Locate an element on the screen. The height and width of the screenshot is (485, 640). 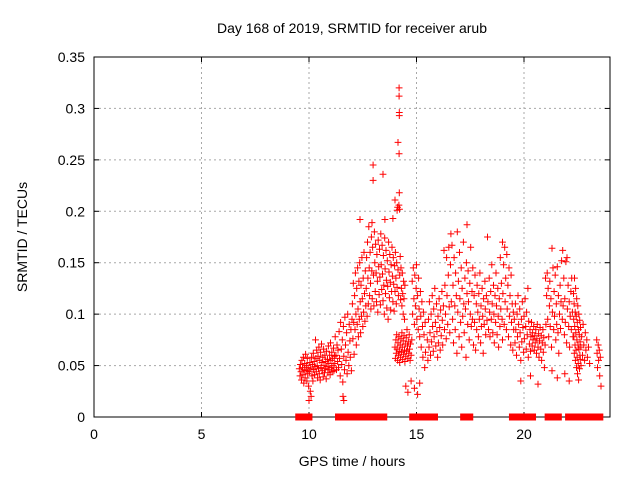
x-axis-label: GPS time / hours is located at coordinates (352, 461).